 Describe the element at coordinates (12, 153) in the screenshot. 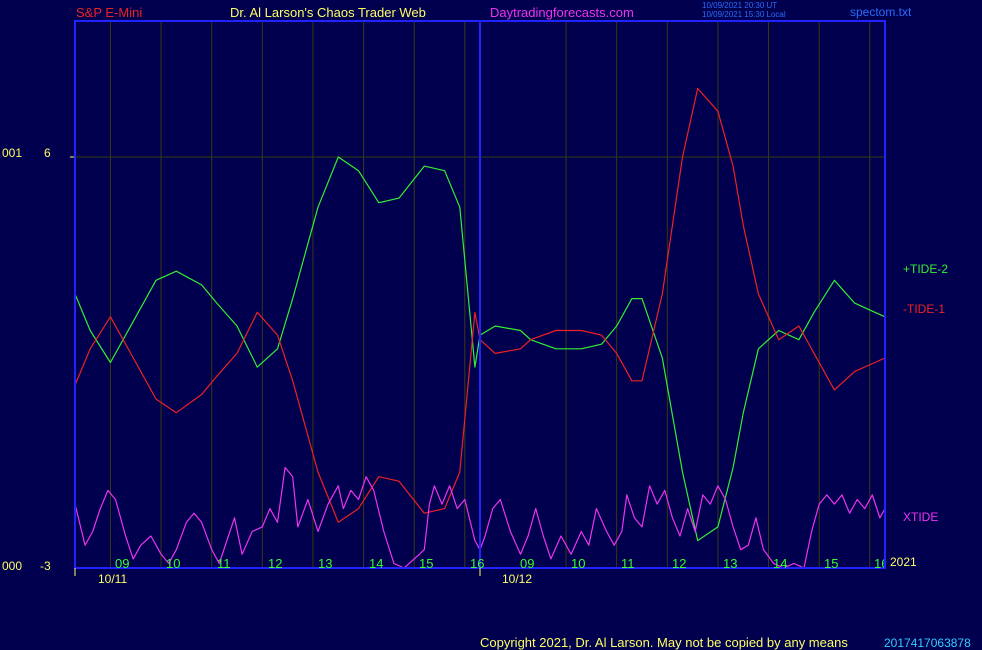

I see `y-top-prefix: 001` at that location.